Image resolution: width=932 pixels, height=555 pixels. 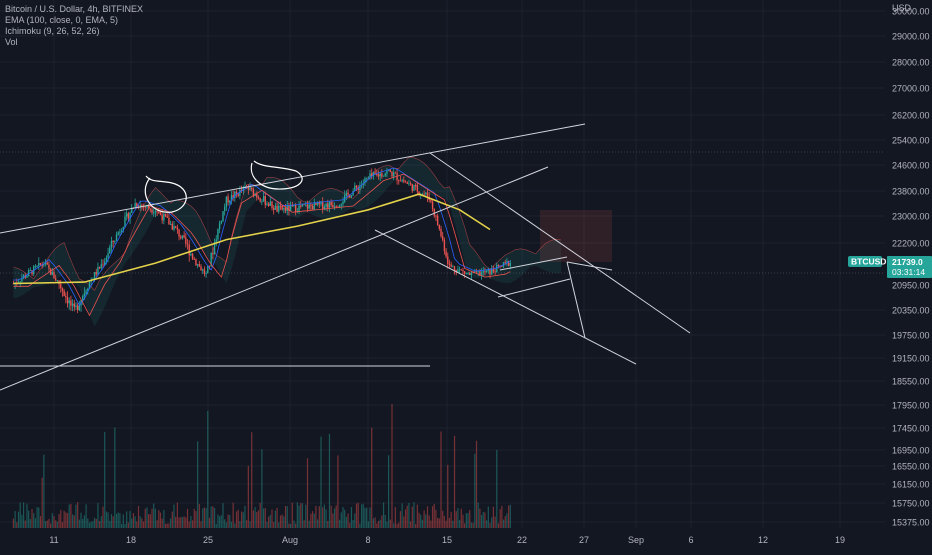 I want to click on price-tick-label: 25400.00, so click(x=911, y=141).